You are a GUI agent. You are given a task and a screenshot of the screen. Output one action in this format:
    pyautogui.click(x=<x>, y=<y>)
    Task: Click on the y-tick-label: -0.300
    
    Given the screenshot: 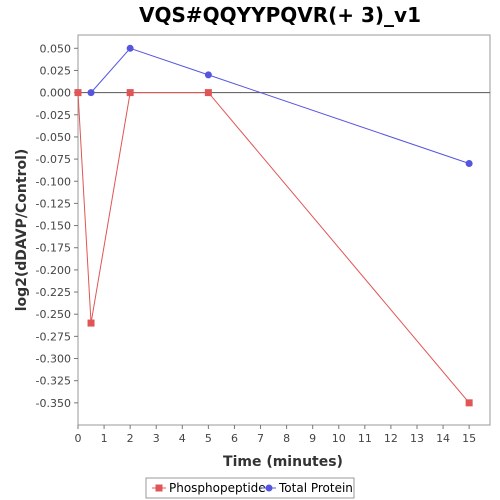 What is the action you would take?
    pyautogui.click(x=53, y=359)
    